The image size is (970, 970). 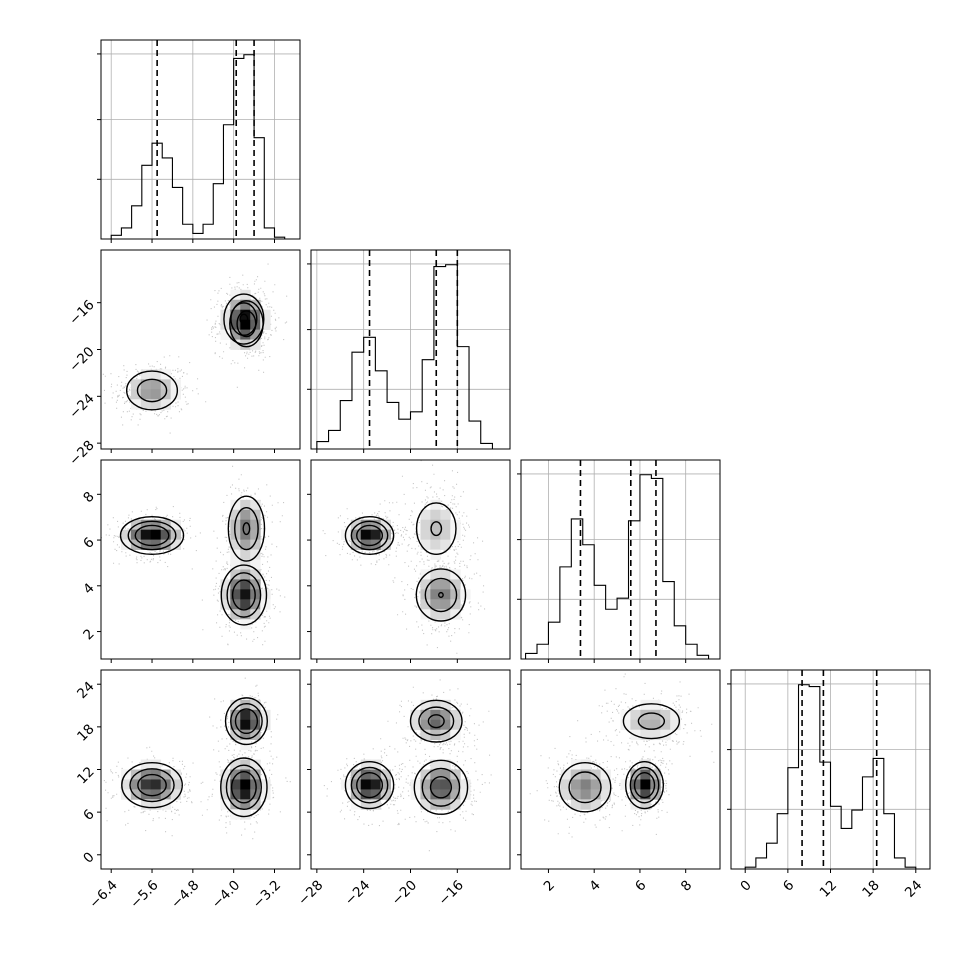 I want to click on x-tick-label-2-3: 8, so click(x=686, y=885).